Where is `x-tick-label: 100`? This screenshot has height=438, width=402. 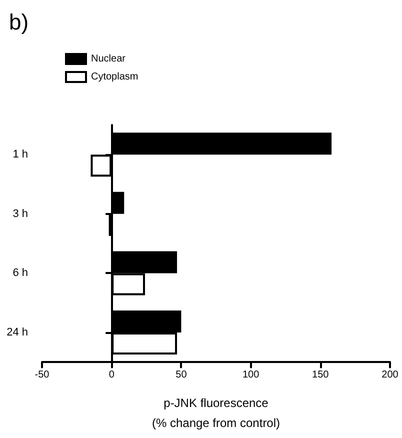
x-tick-label: 100 is located at coordinates (251, 375).